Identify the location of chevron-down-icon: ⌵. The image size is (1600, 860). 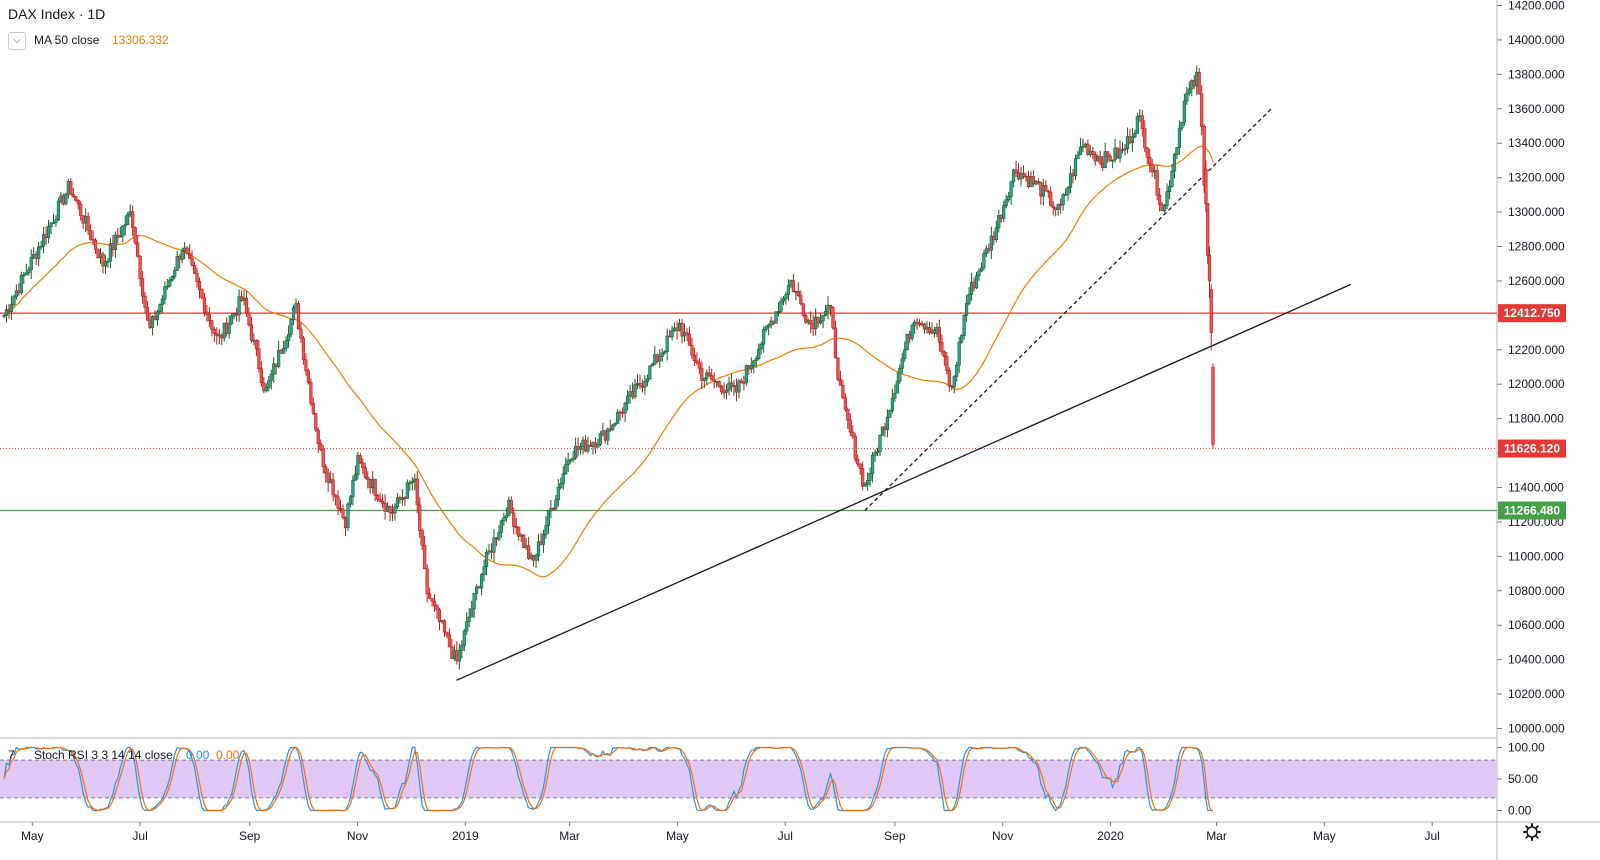
(17, 41).